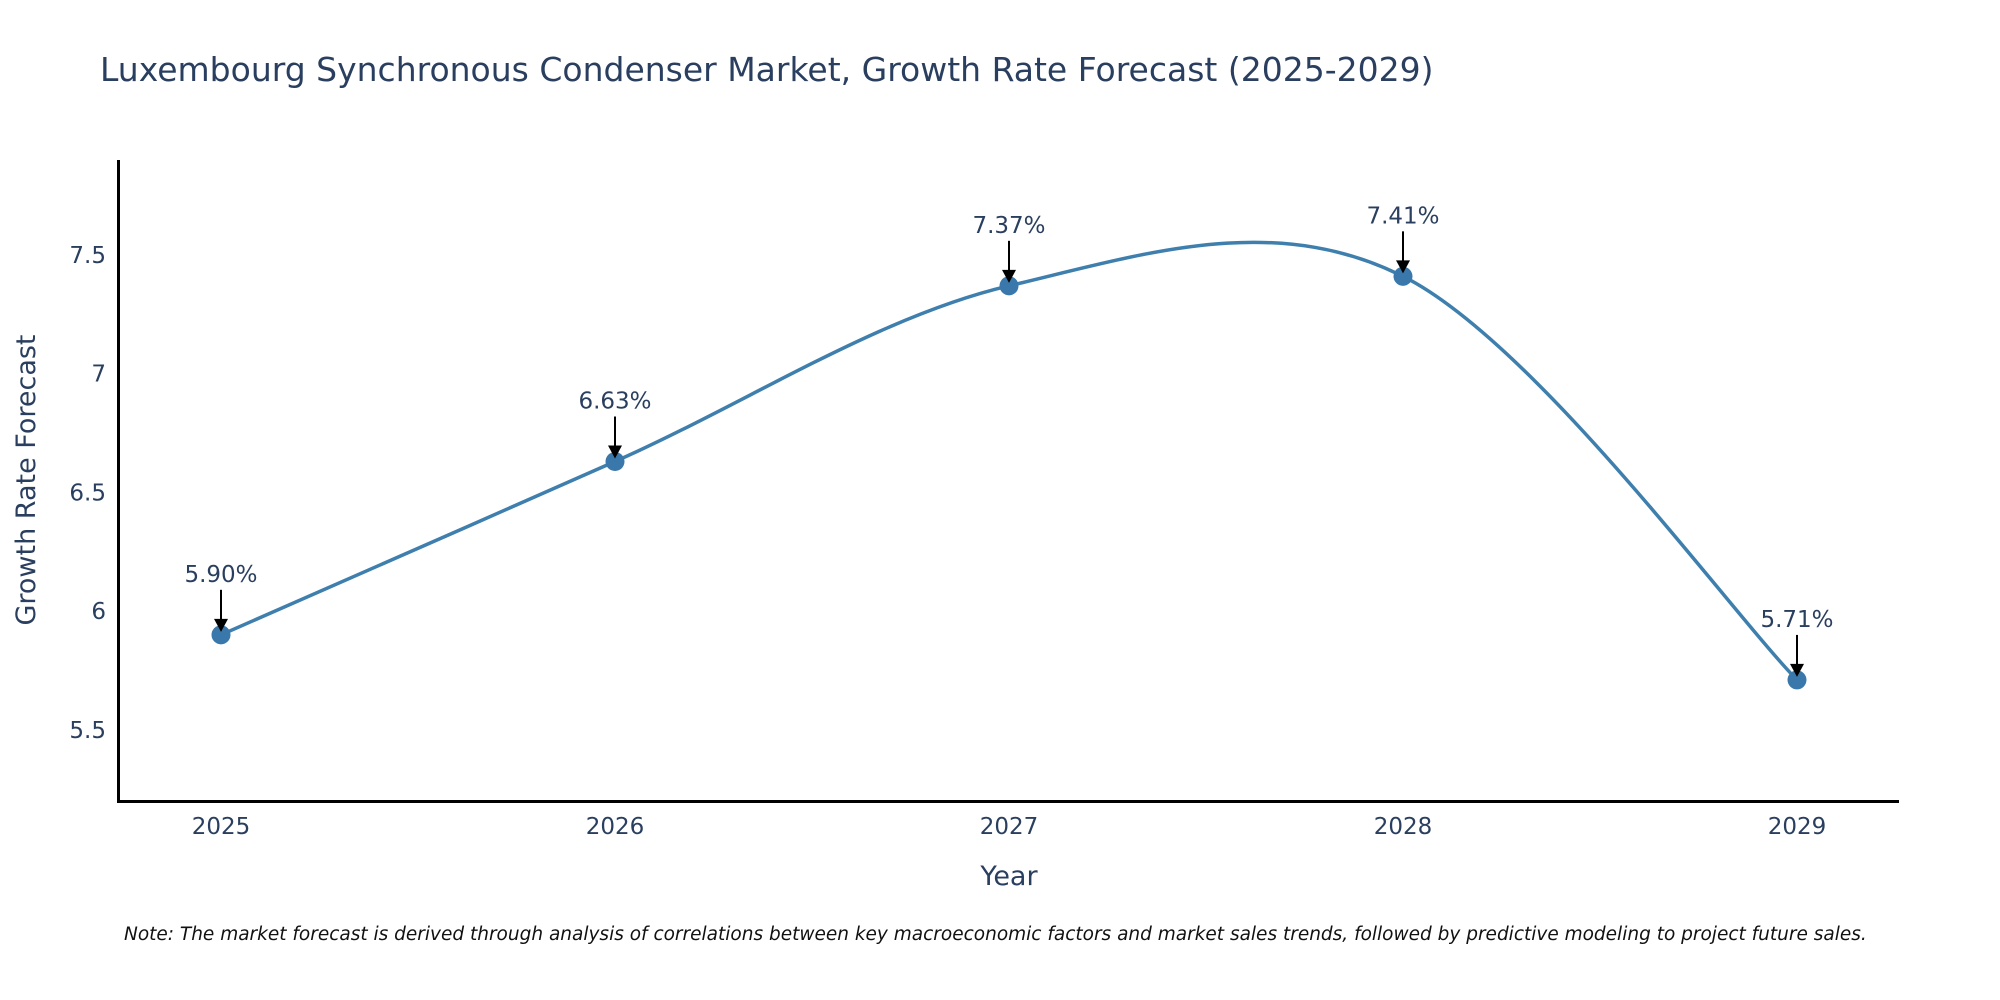 Image resolution: width=2000 pixels, height=1000 pixels. What do you see at coordinates (1008, 876) in the screenshot?
I see `x-axis-title: Year` at bounding box center [1008, 876].